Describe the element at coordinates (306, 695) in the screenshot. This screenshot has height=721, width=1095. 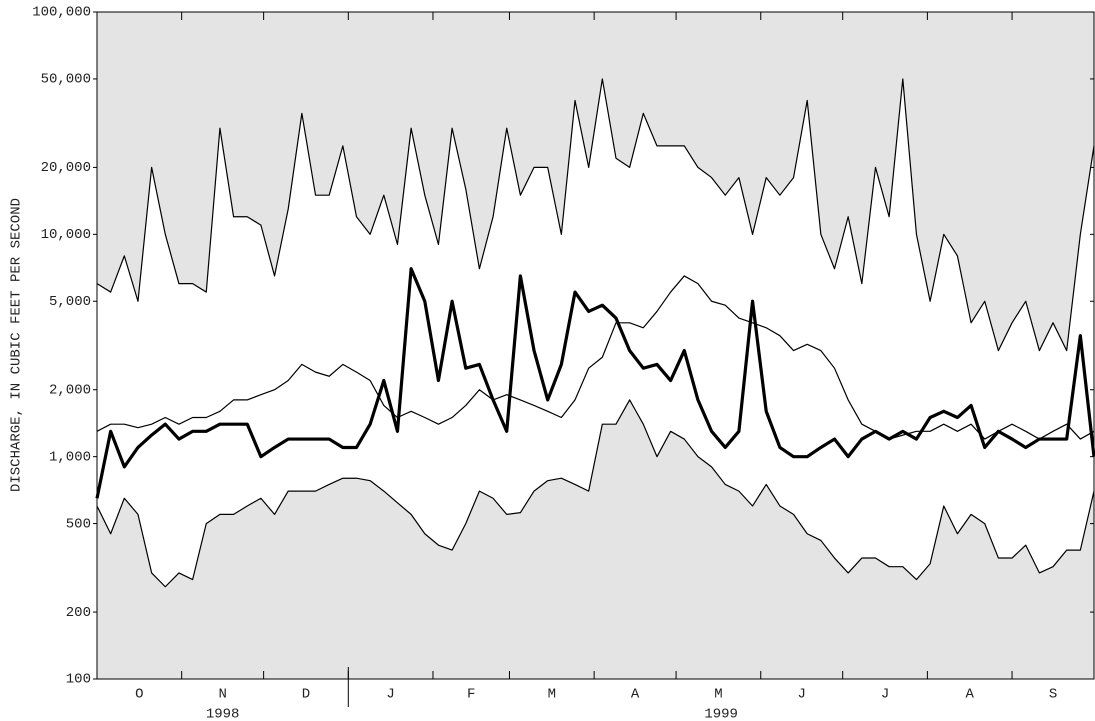
I see `month-label: D` at that location.